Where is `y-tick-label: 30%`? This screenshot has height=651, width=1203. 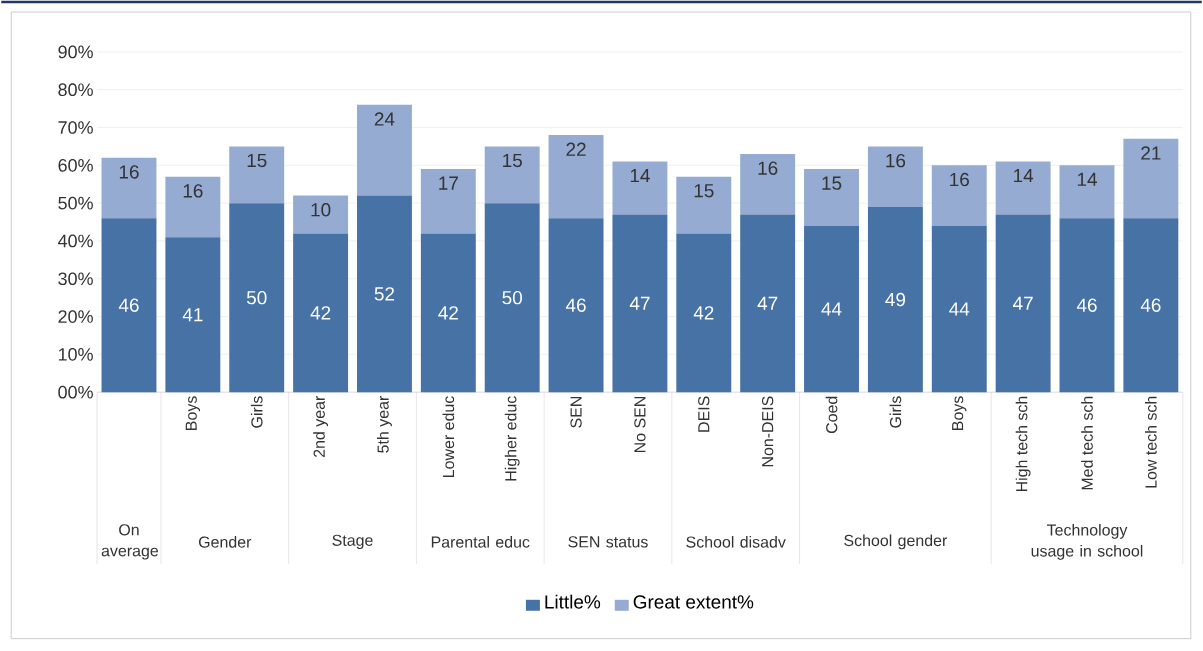
y-tick-label: 30% is located at coordinates (75, 279).